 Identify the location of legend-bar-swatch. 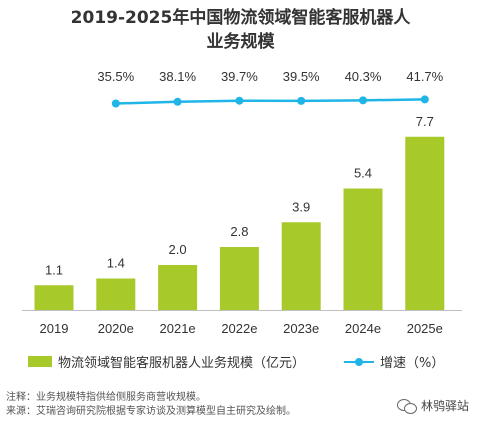
(40, 361).